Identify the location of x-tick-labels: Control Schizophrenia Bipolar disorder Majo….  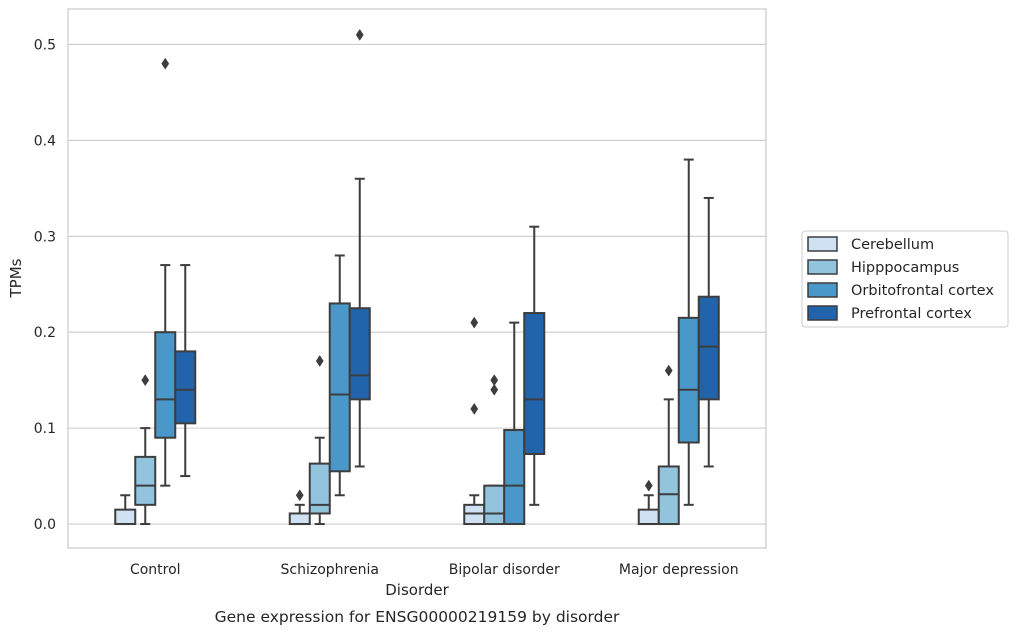
(434, 570).